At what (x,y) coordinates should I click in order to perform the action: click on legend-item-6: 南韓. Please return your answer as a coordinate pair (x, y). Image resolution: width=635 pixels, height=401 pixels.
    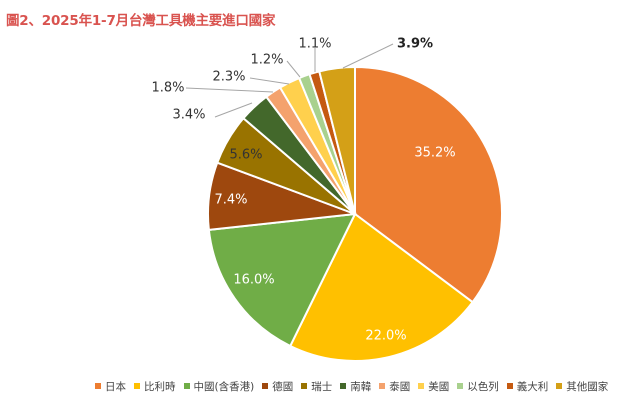
    Looking at the image, I should click on (355, 386).